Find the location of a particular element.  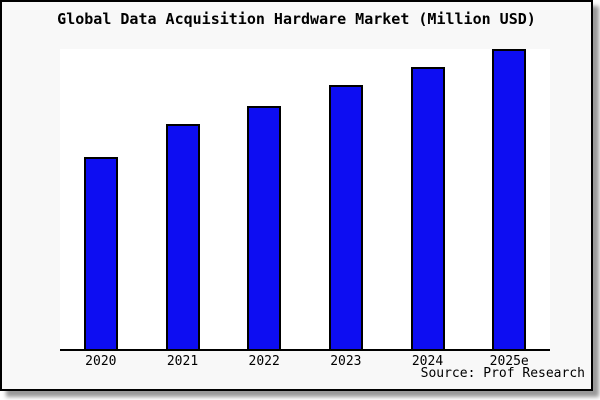

bar-slot-2025e is located at coordinates (509, 199).